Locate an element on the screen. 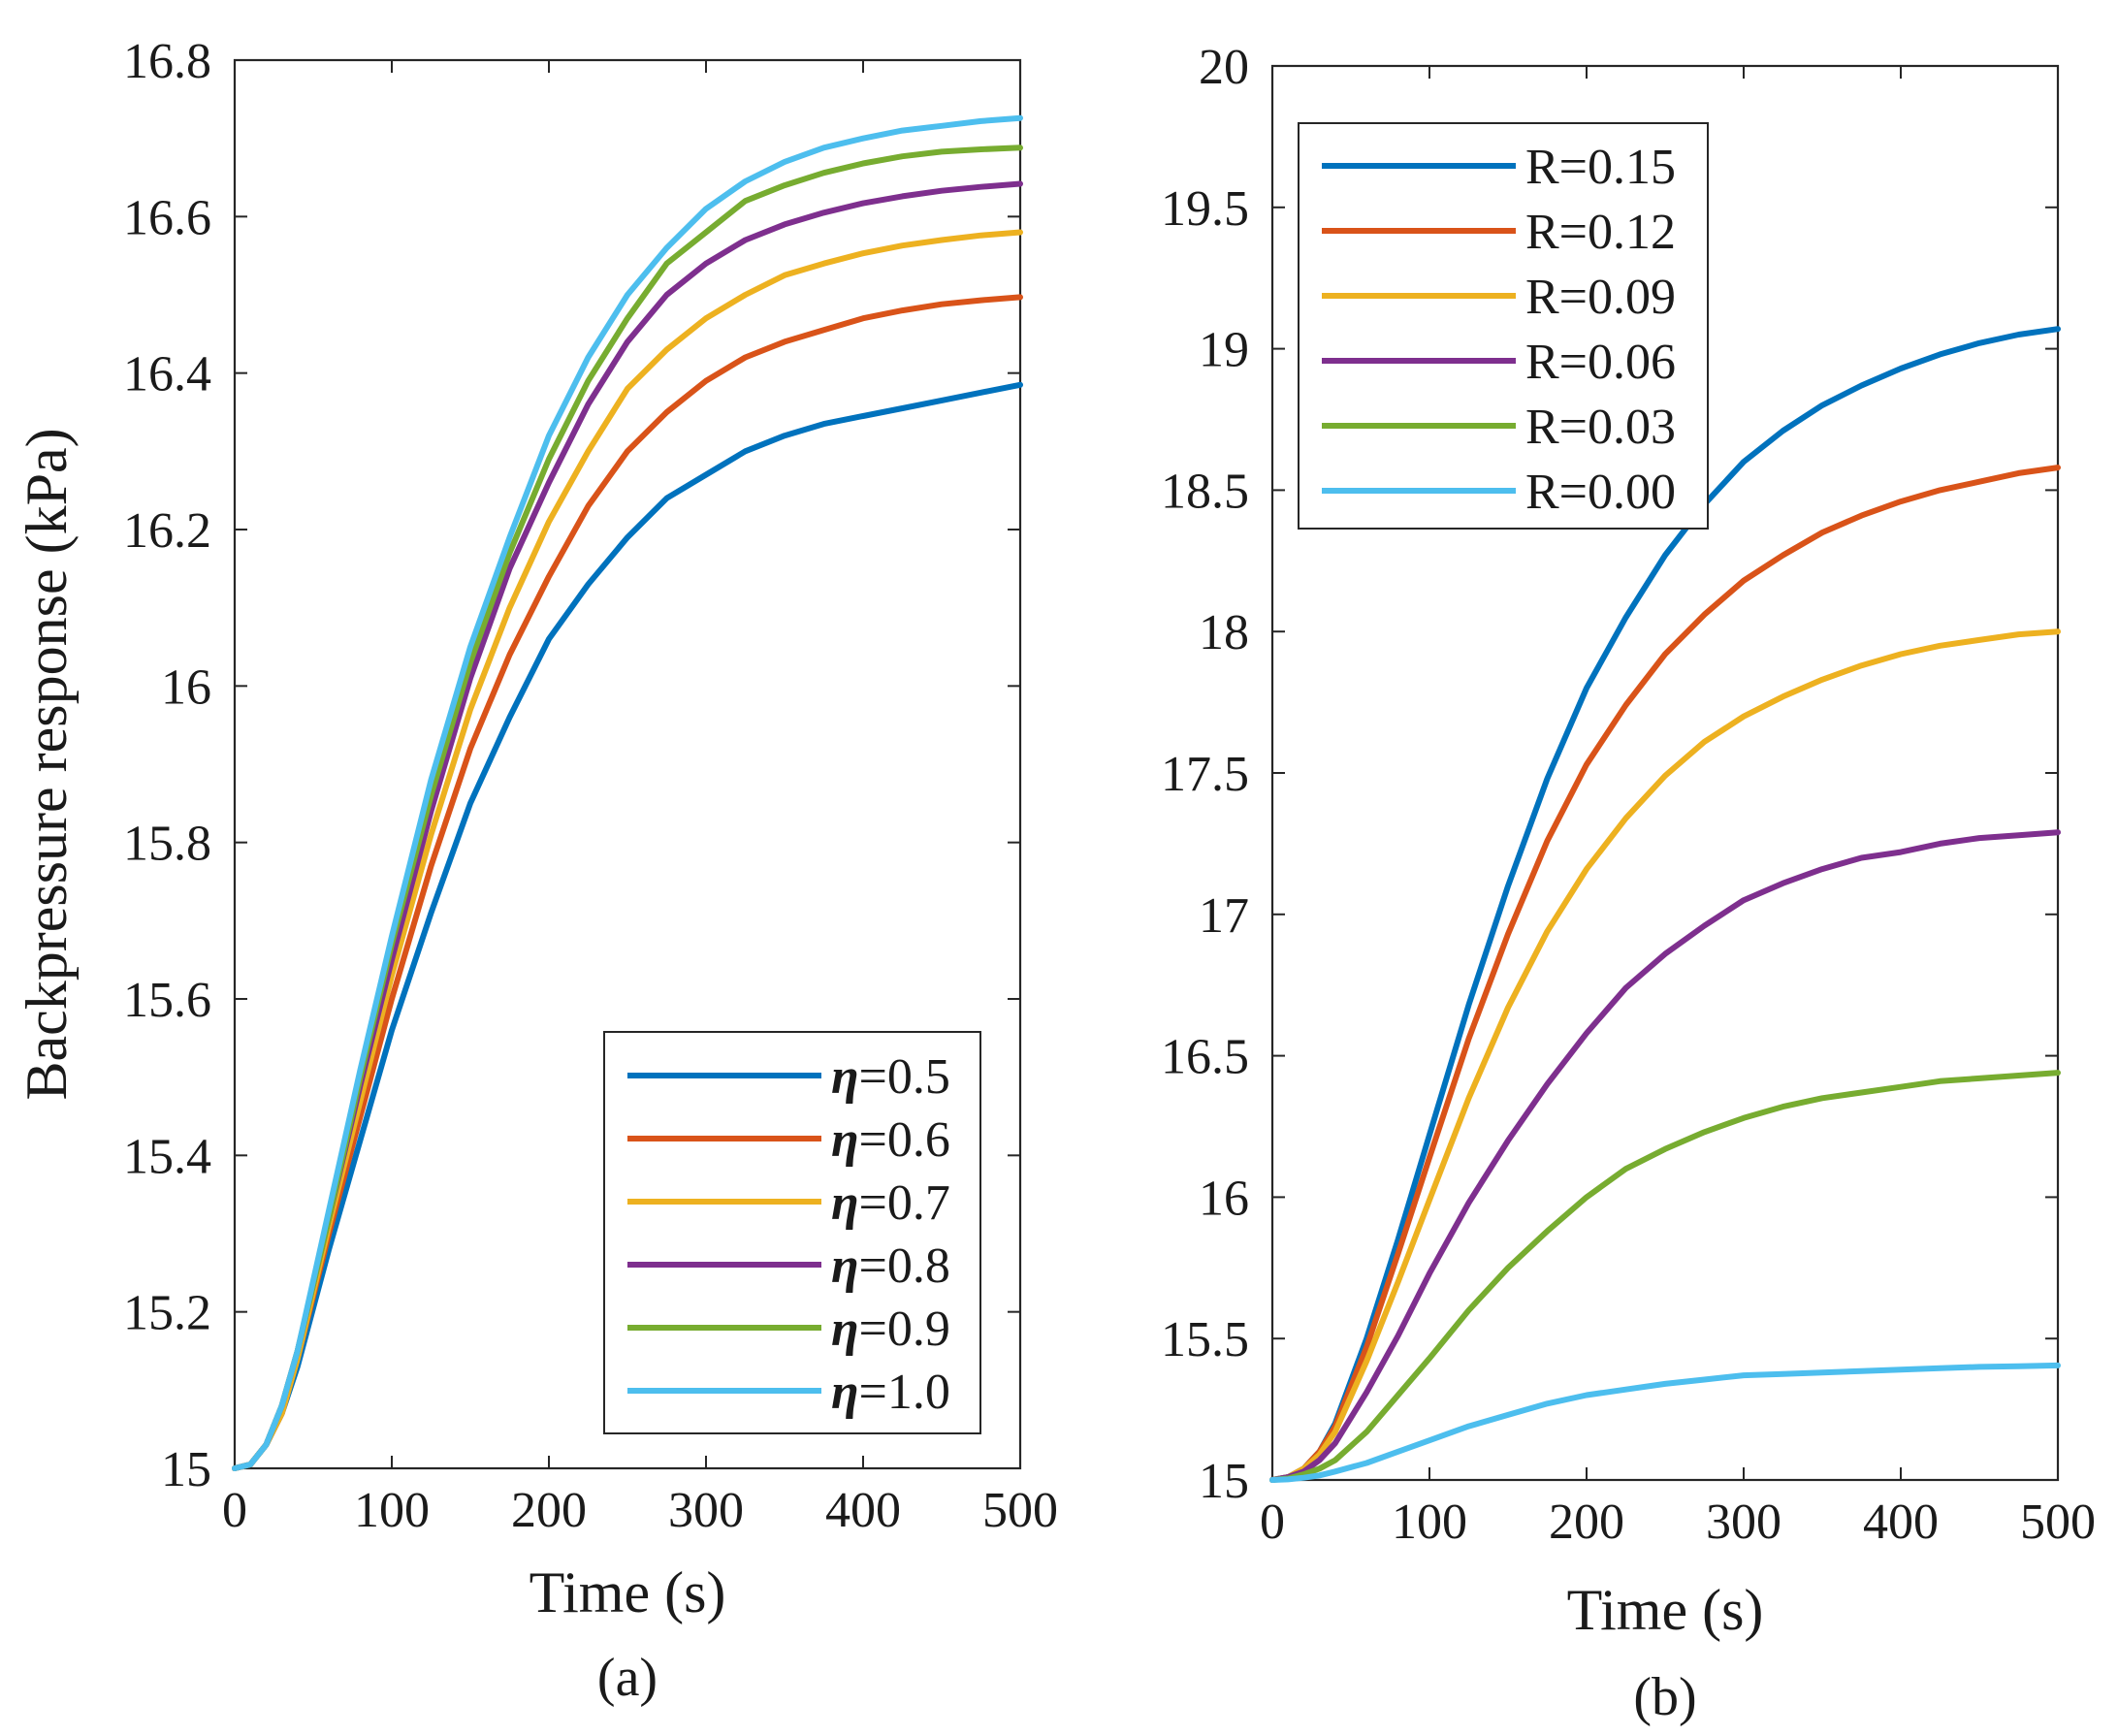  y-tick-label: 16.6 is located at coordinates (167, 217).